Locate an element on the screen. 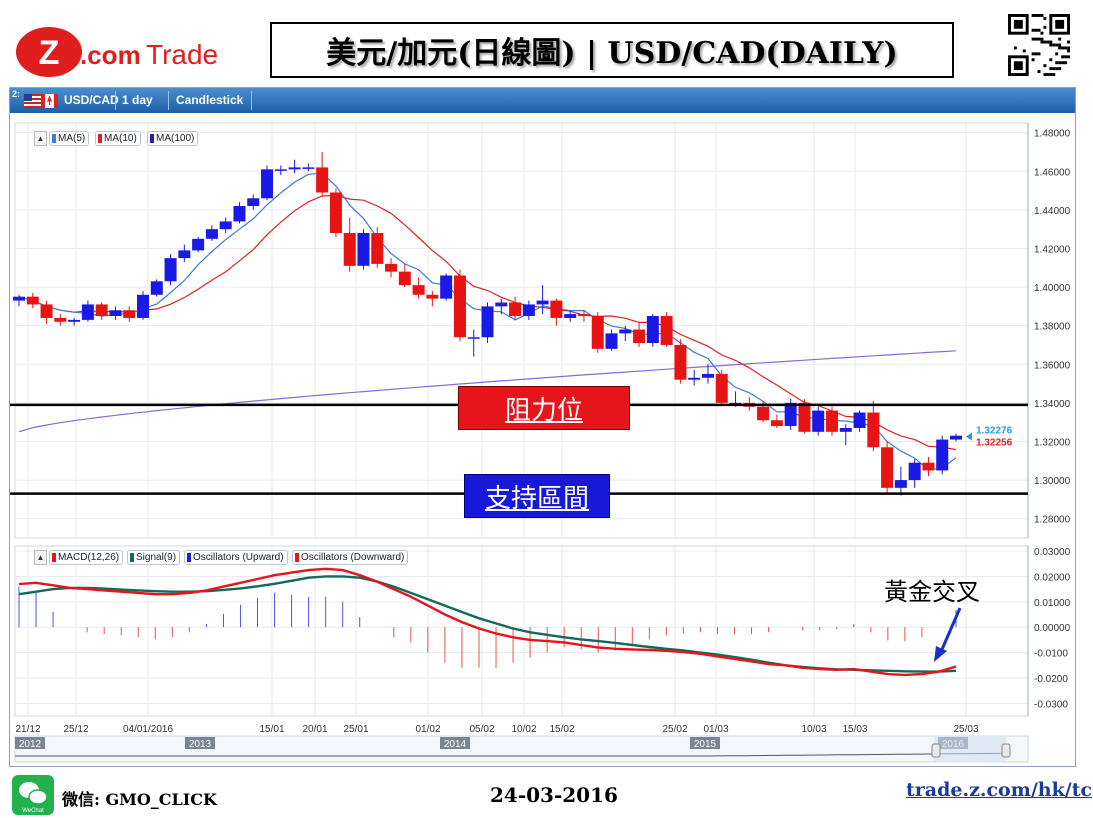 The width and height of the screenshot is (1093, 818). legend-ma5: MA(5) is located at coordinates (69, 138).